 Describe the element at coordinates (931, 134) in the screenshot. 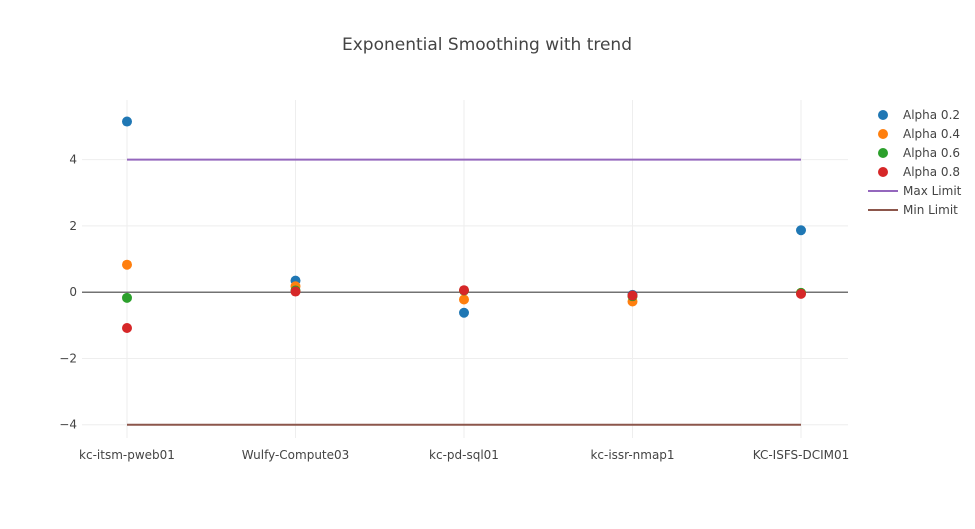

I see `legend-label: Alpha 0.4` at that location.